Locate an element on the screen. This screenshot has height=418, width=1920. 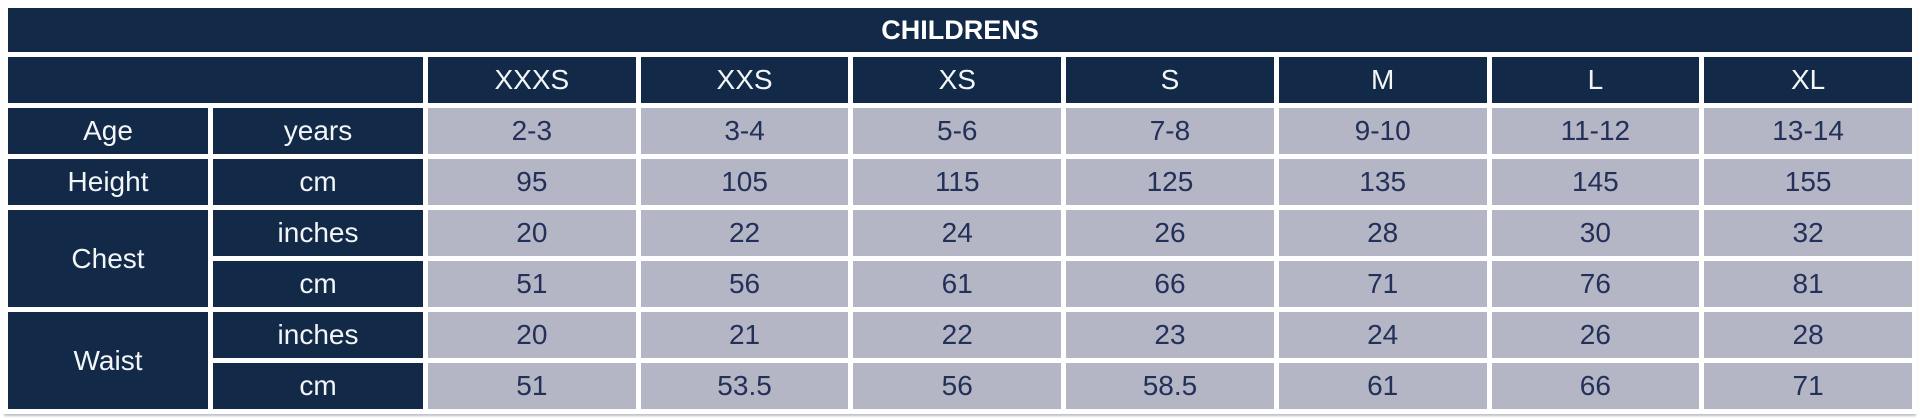
data-cell: 13-14 is located at coordinates (1808, 131).